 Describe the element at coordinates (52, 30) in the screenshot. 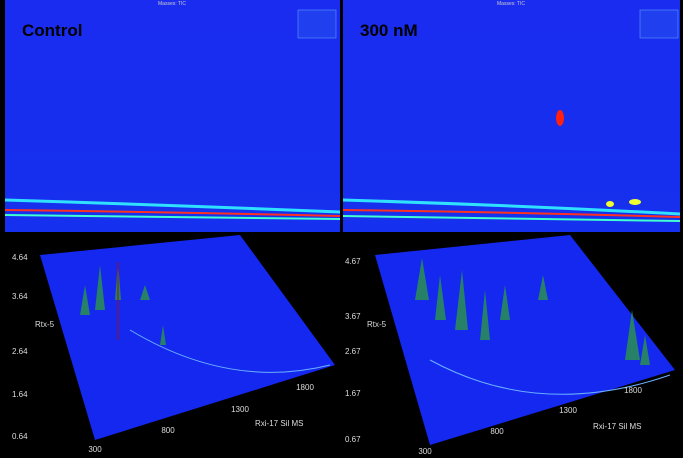

I see `panel-label: Control` at that location.